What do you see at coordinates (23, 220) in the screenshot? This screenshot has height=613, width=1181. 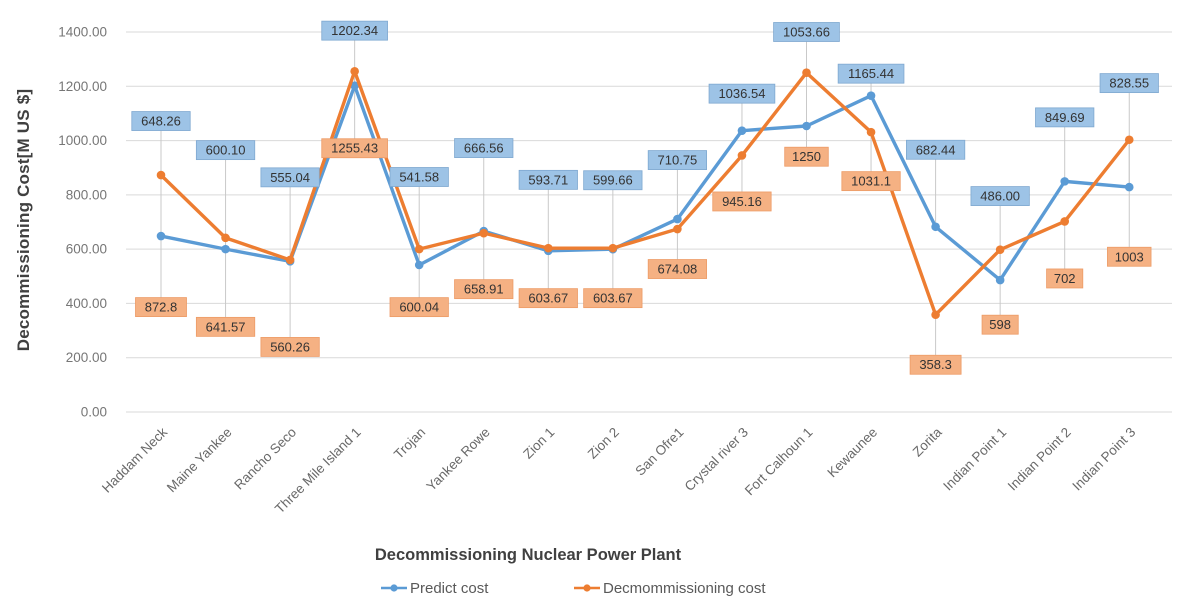 I see `y-axis-title: Decommissioning Cost[M US $]` at bounding box center [23, 220].